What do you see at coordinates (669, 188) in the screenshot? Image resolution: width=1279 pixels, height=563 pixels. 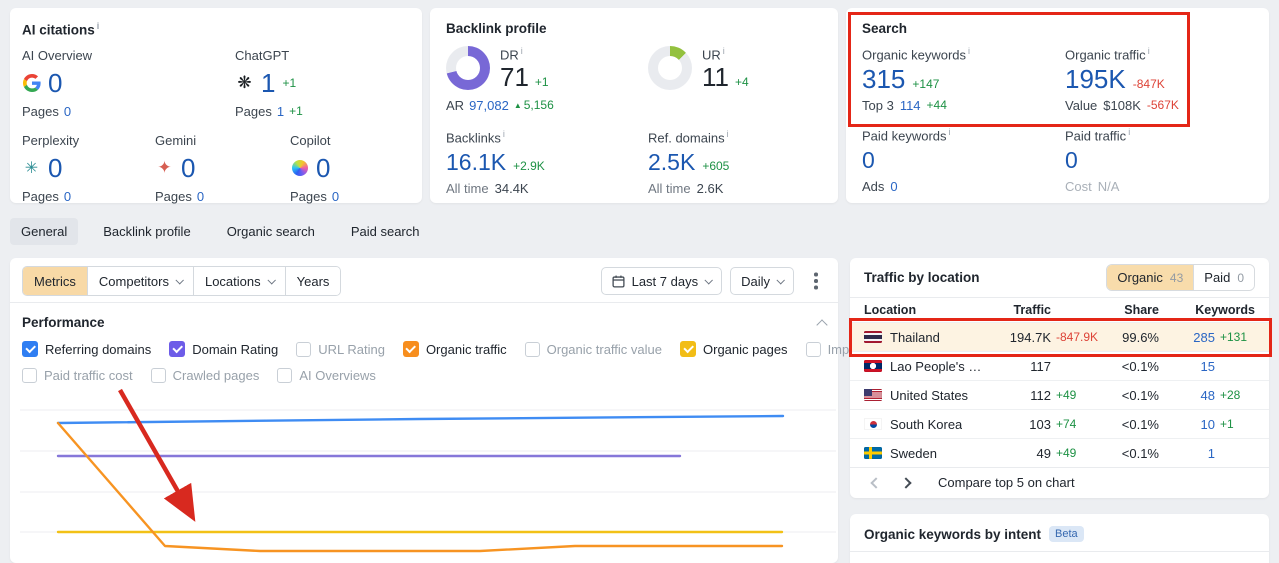 I see `alltime-label: All time` at bounding box center [669, 188].